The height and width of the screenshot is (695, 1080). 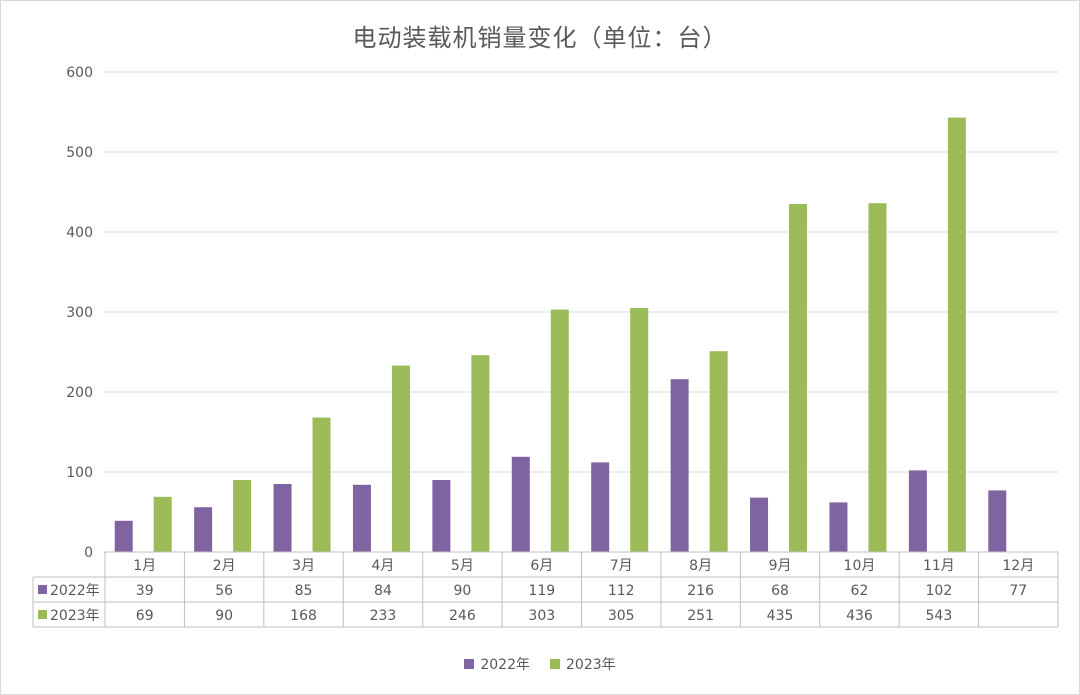 What do you see at coordinates (540, 664) in the screenshot?
I see `chart-legend: 2022年 2023年` at bounding box center [540, 664].